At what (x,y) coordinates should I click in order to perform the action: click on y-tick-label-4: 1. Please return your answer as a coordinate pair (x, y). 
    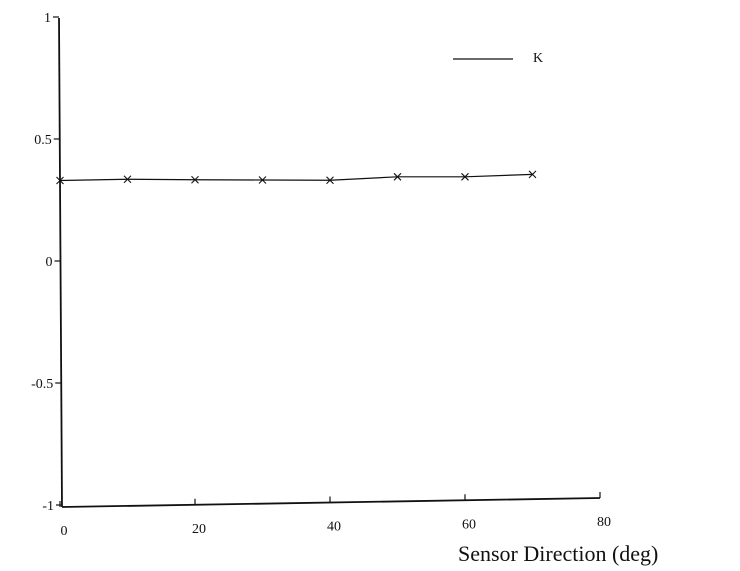
    Looking at the image, I should click on (47, 18).